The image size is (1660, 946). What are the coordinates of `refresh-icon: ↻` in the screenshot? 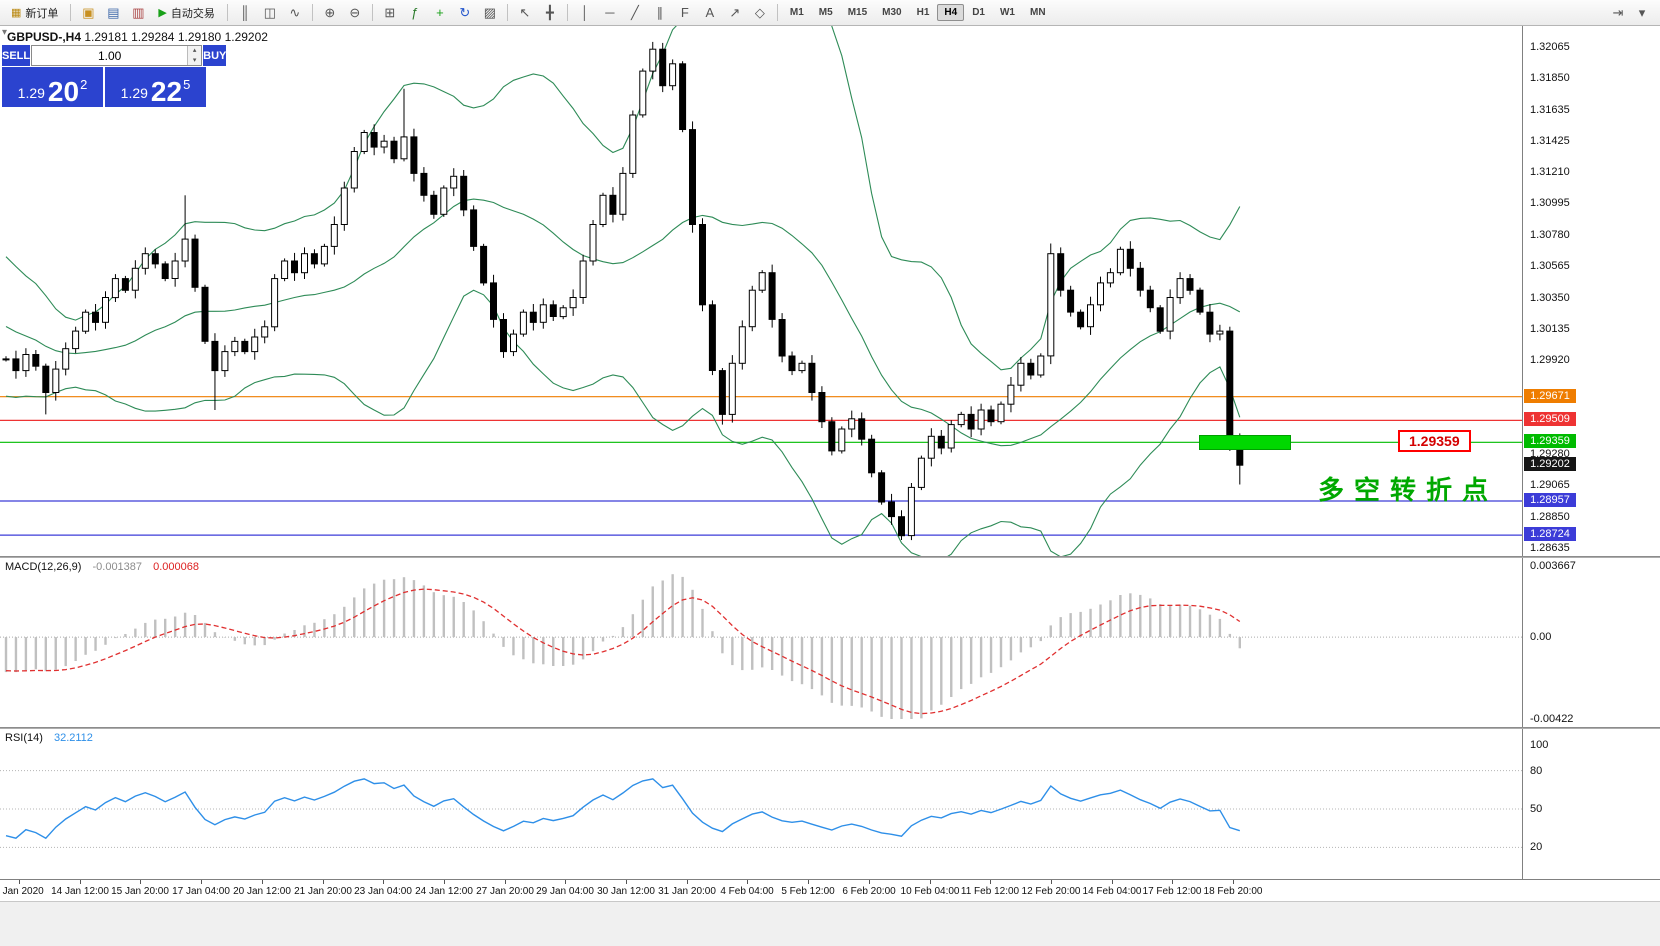 It's located at (465, 12).